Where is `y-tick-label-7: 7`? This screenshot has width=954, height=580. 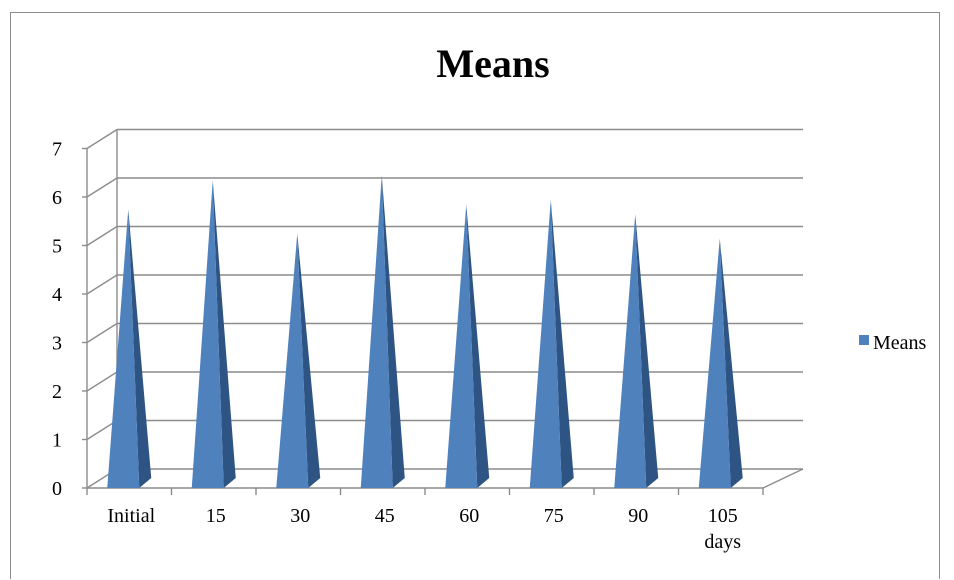 y-tick-label-7: 7 is located at coordinates (57, 150).